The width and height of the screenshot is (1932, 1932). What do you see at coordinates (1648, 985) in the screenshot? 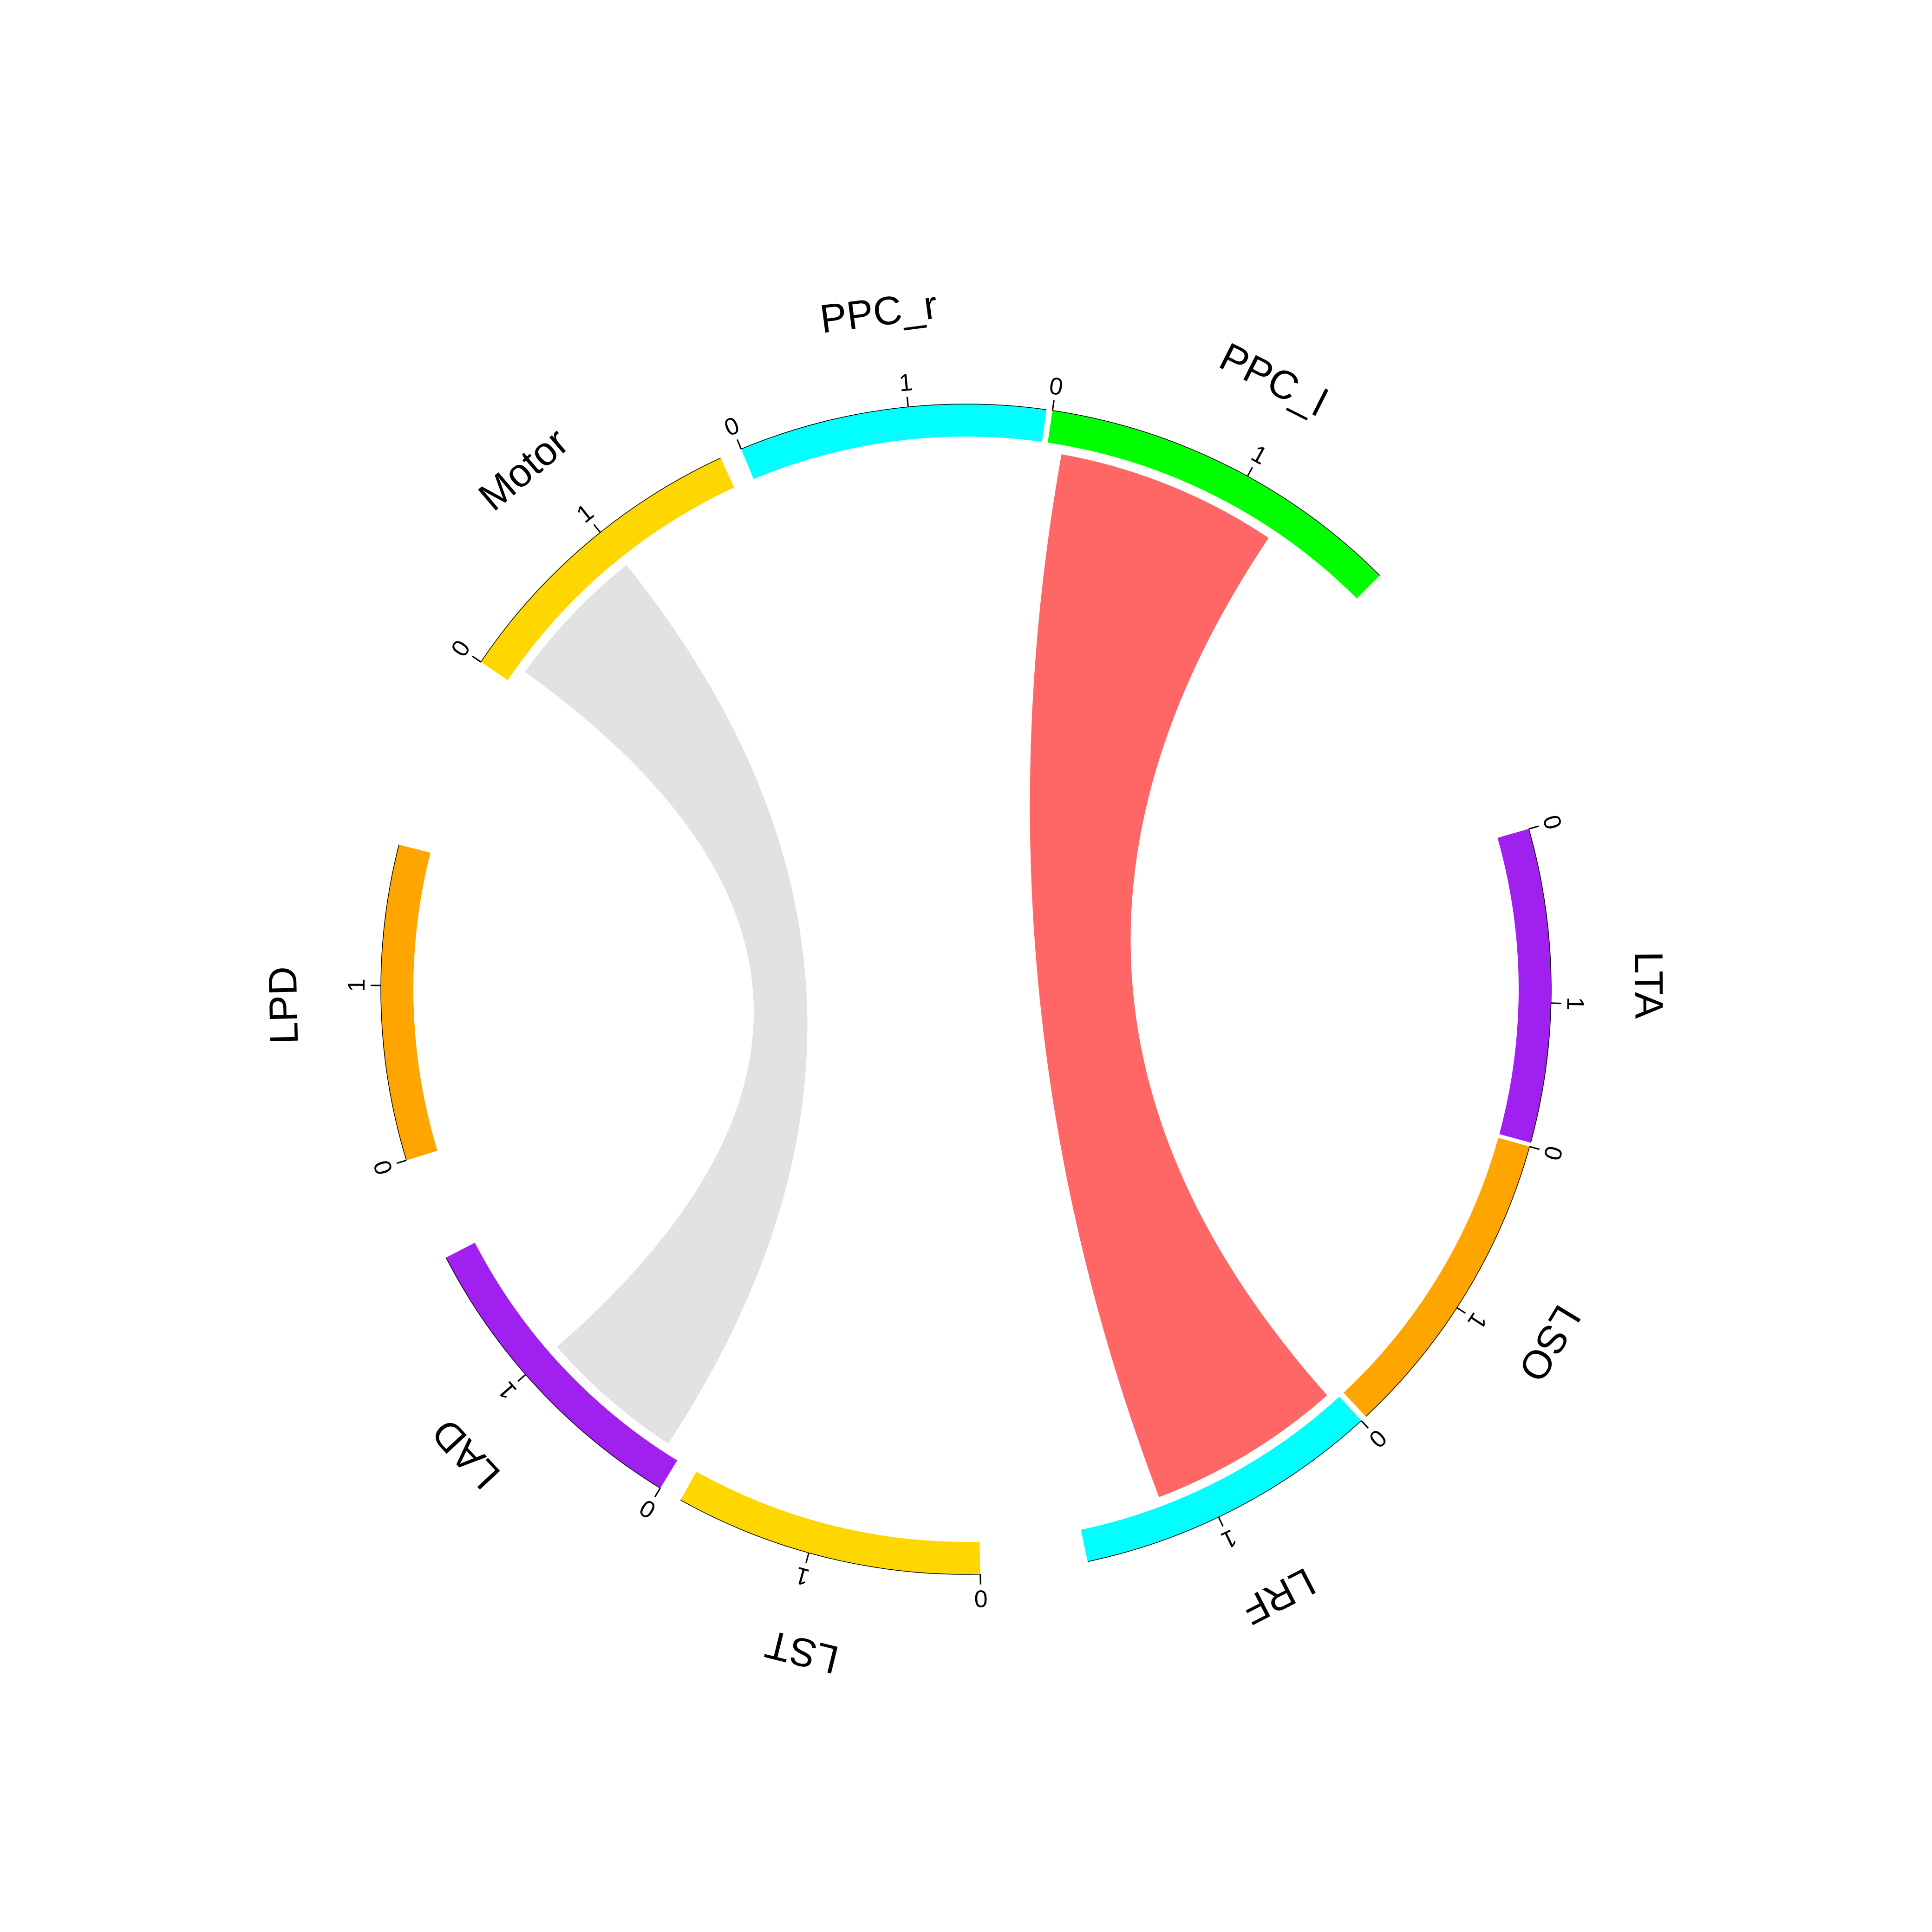
I see `sector-label-lta: LTA` at bounding box center [1648, 985].